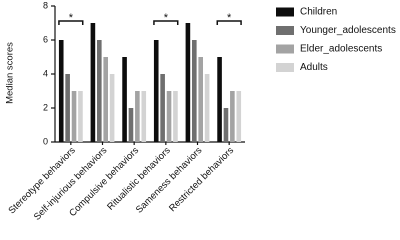 The width and height of the screenshot is (400, 240). I want to click on y-tick-label: 8, so click(45, 5).